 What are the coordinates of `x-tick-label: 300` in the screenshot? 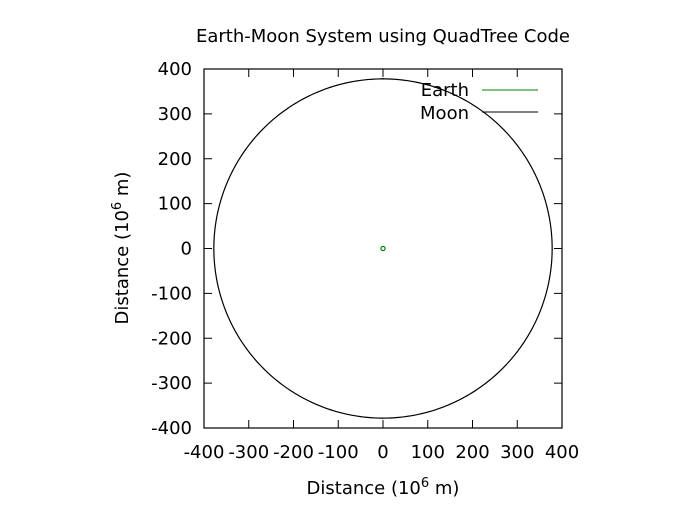 It's located at (517, 452).